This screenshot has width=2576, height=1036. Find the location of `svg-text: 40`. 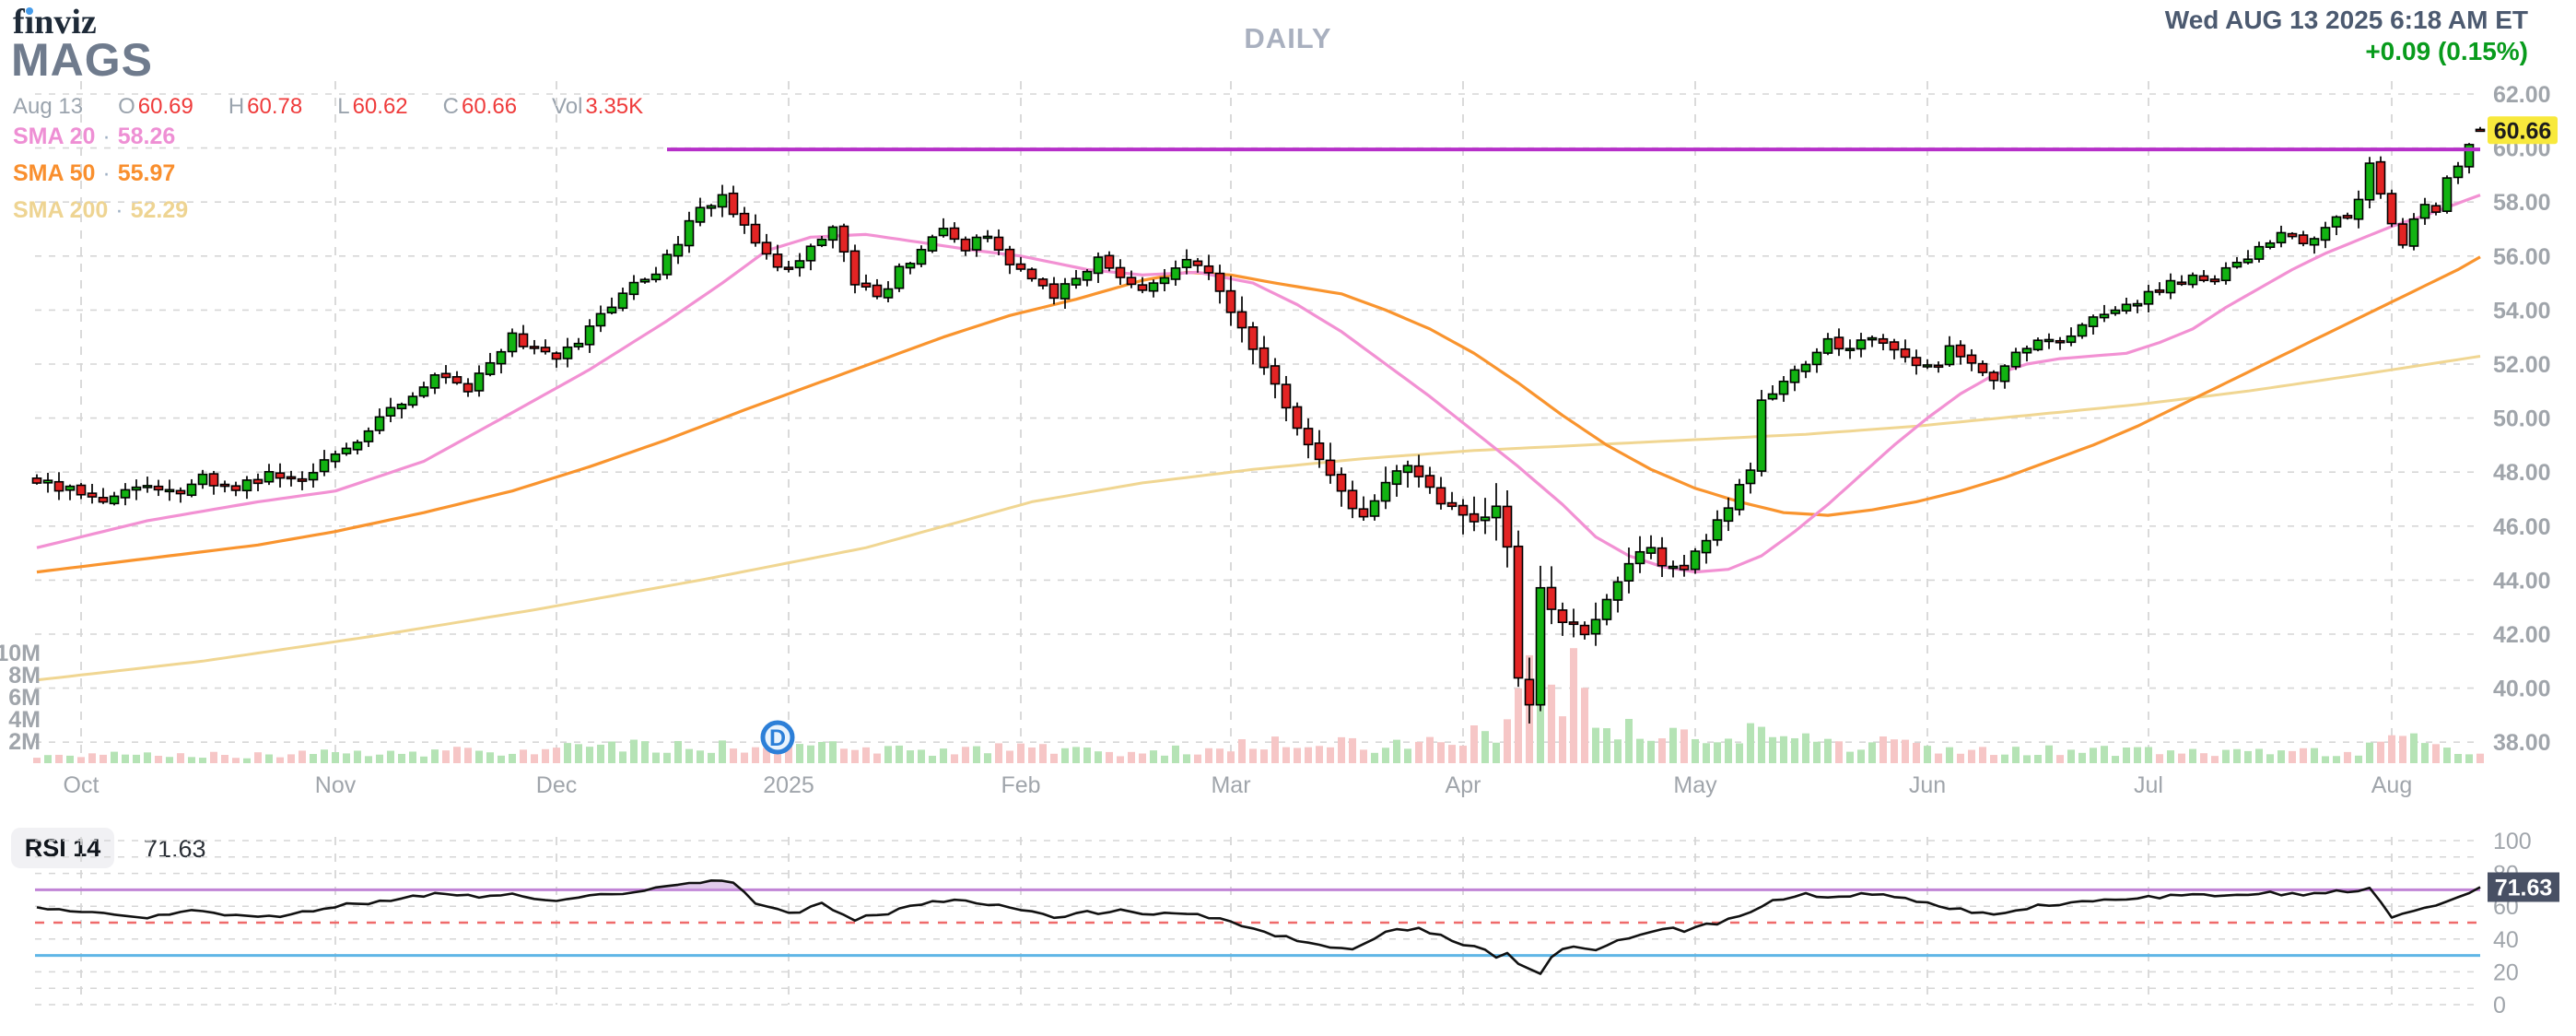

svg-text: 40 is located at coordinates (2506, 940).